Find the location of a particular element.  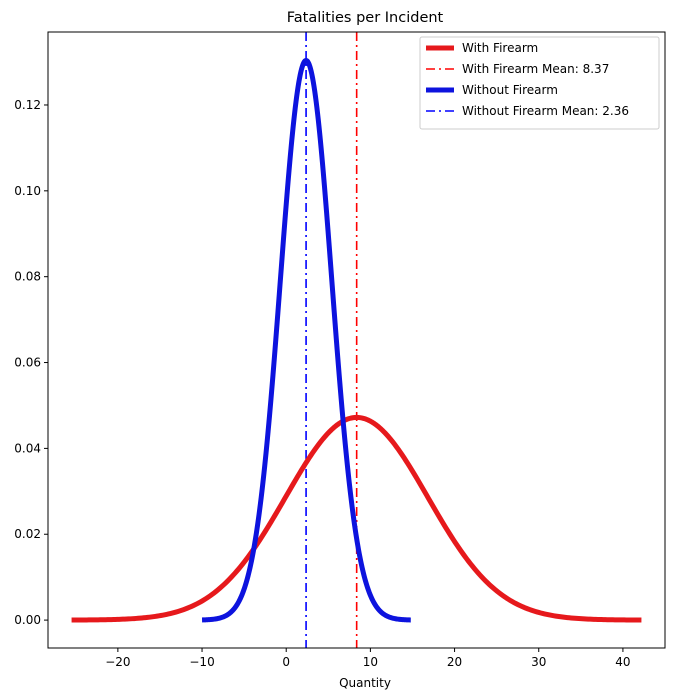

x-tick-label: 10 is located at coordinates (370, 662).